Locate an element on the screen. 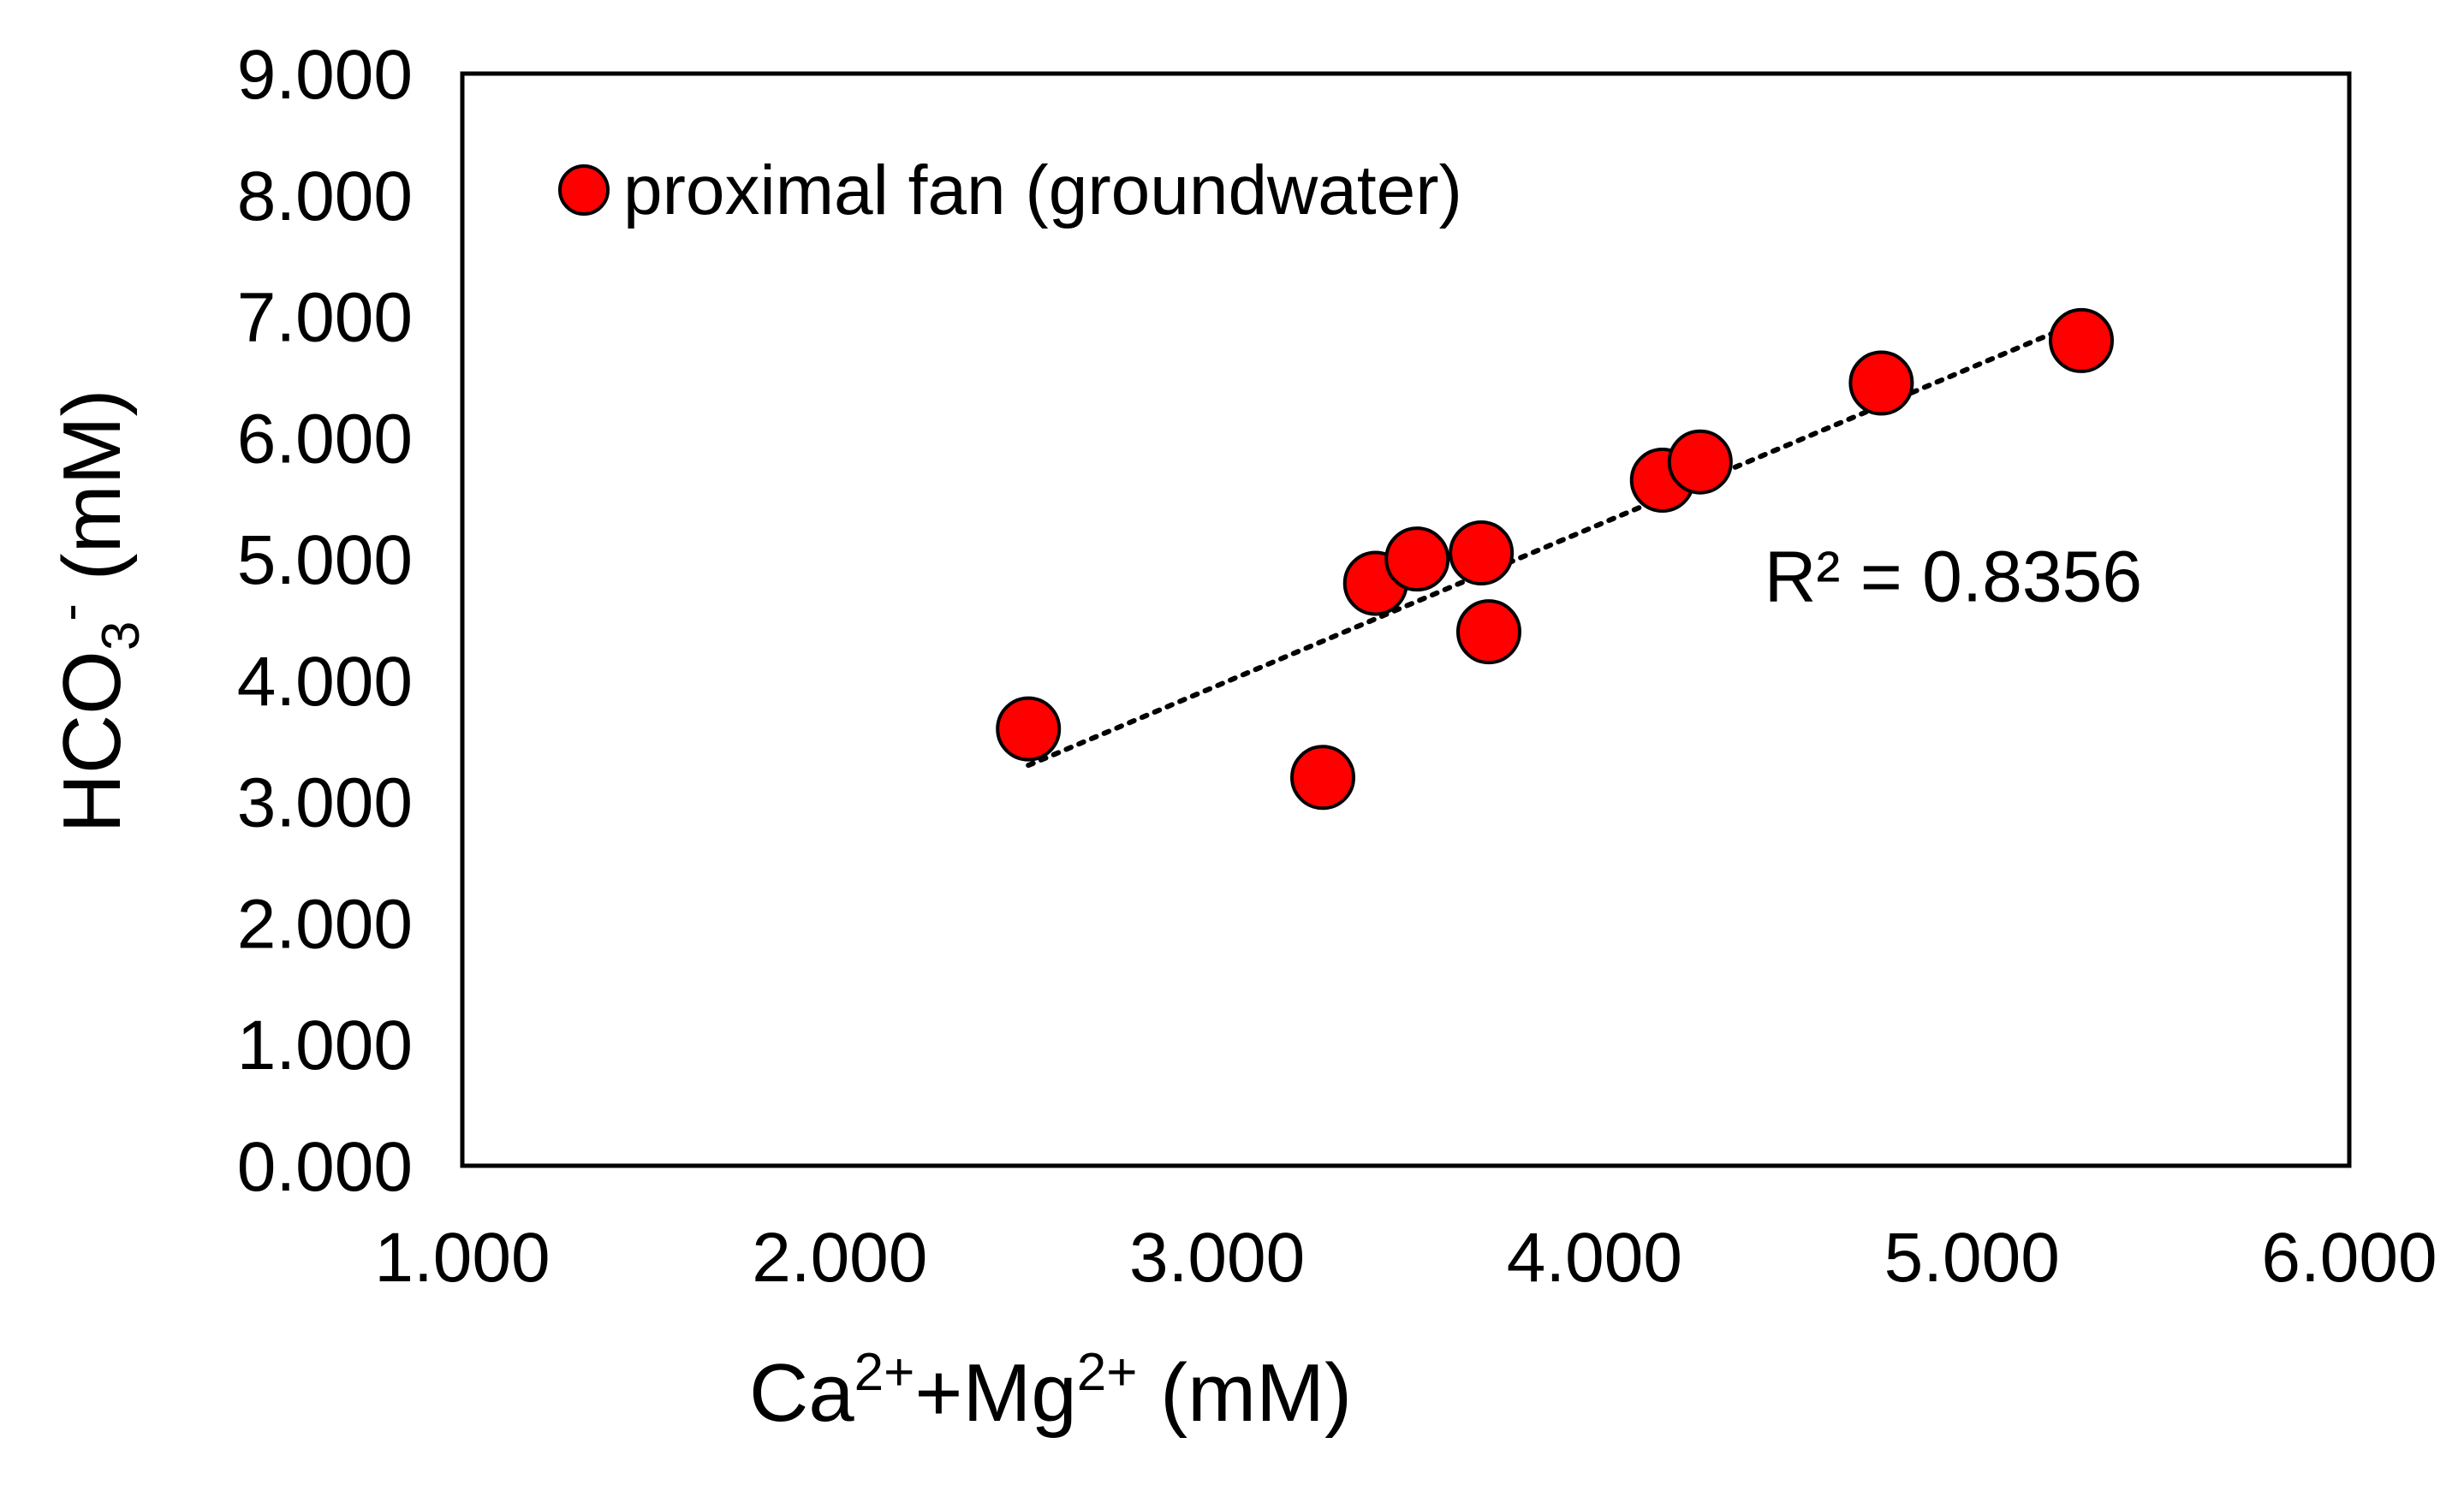 The width and height of the screenshot is (2464, 1485). y-tick-label: 4.000 is located at coordinates (325, 682).